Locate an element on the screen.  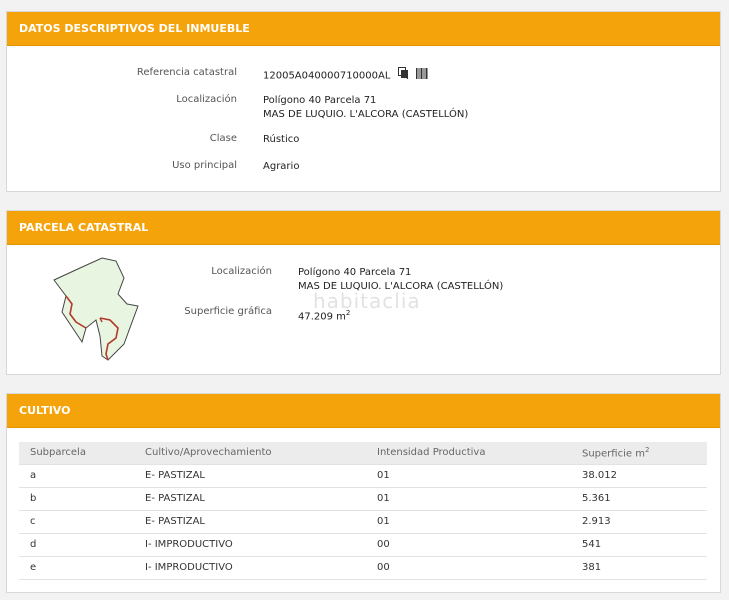
localizacion-line2: MAS DE LUQUIO. L'ALCORA (CASTELLÓN) is located at coordinates (366, 114).